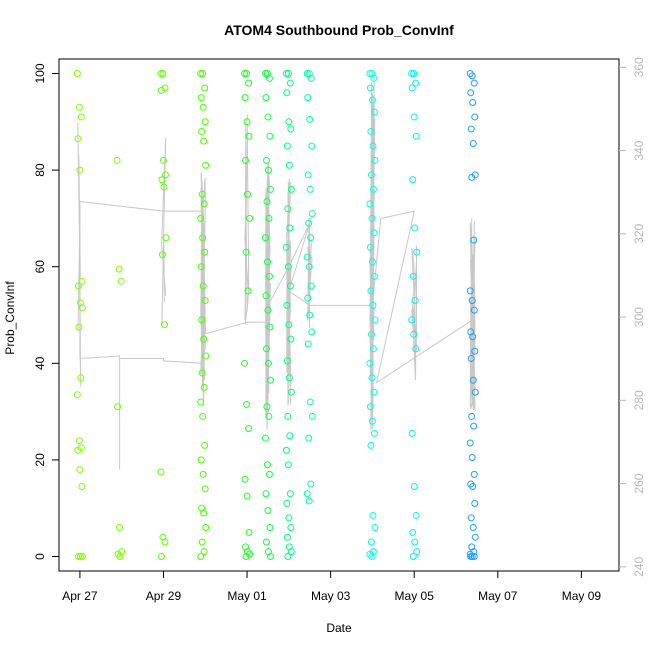  Describe the element at coordinates (40, 556) in the screenshot. I see `y-tick-label: 0` at that location.